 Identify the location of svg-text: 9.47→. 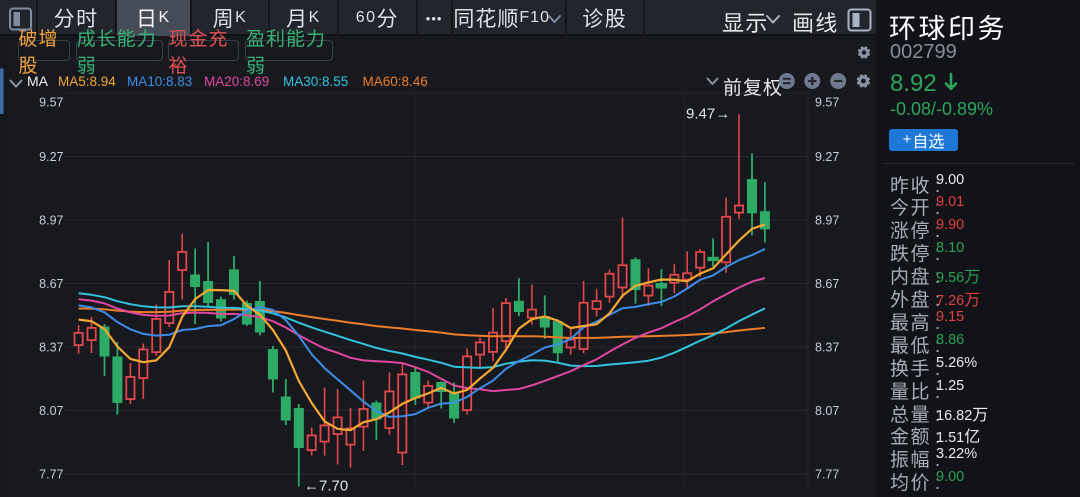
(708, 114).